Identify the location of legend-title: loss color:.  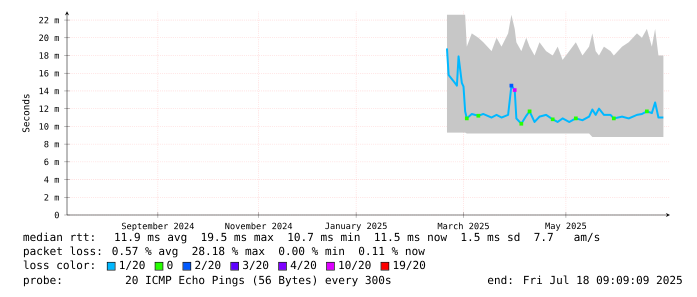
(59, 265).